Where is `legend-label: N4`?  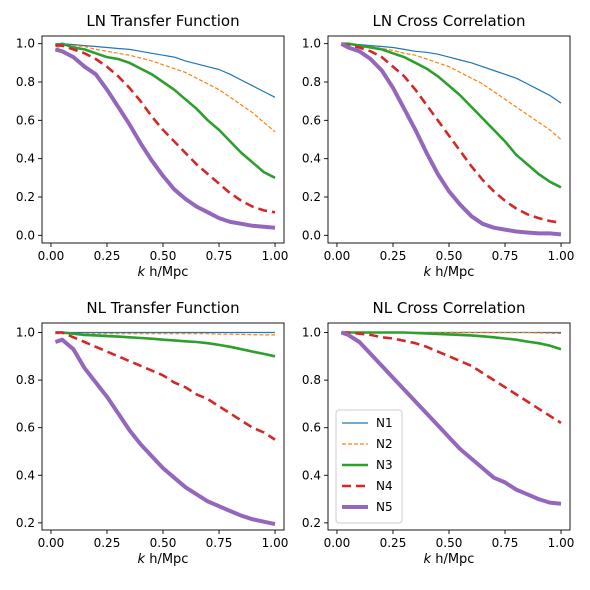 legend-label: N4 is located at coordinates (384, 486).